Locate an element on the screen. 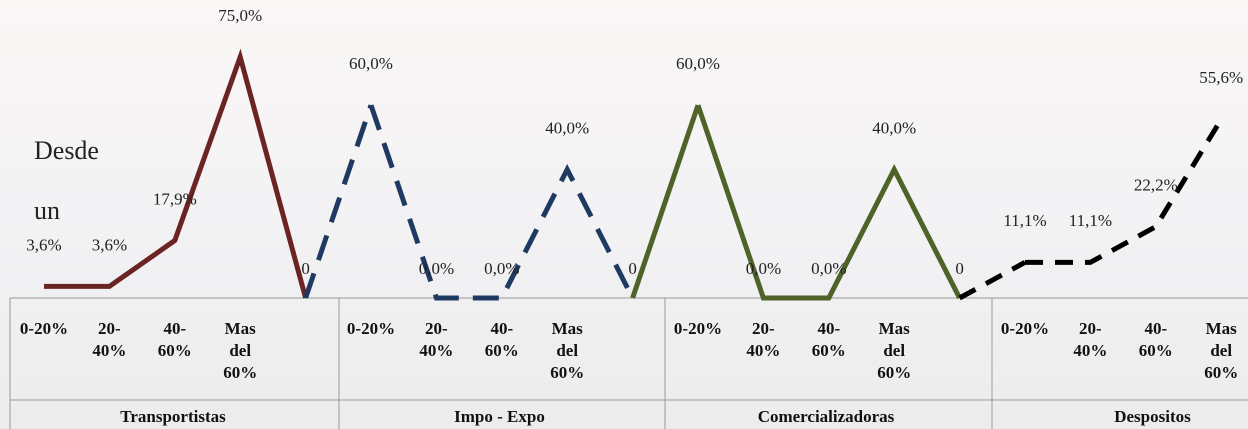 The height and width of the screenshot is (429, 1248). value-label: 22,2% is located at coordinates (1156, 185).